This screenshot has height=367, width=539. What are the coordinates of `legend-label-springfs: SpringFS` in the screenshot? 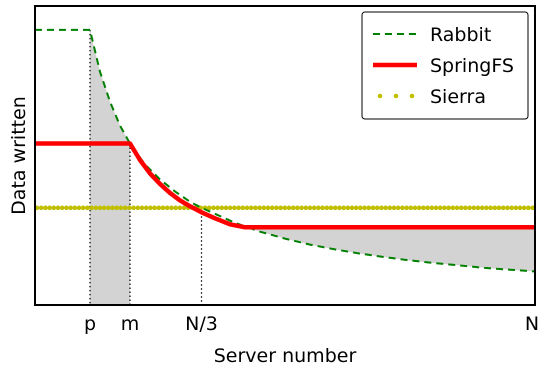 It's located at (472, 66).